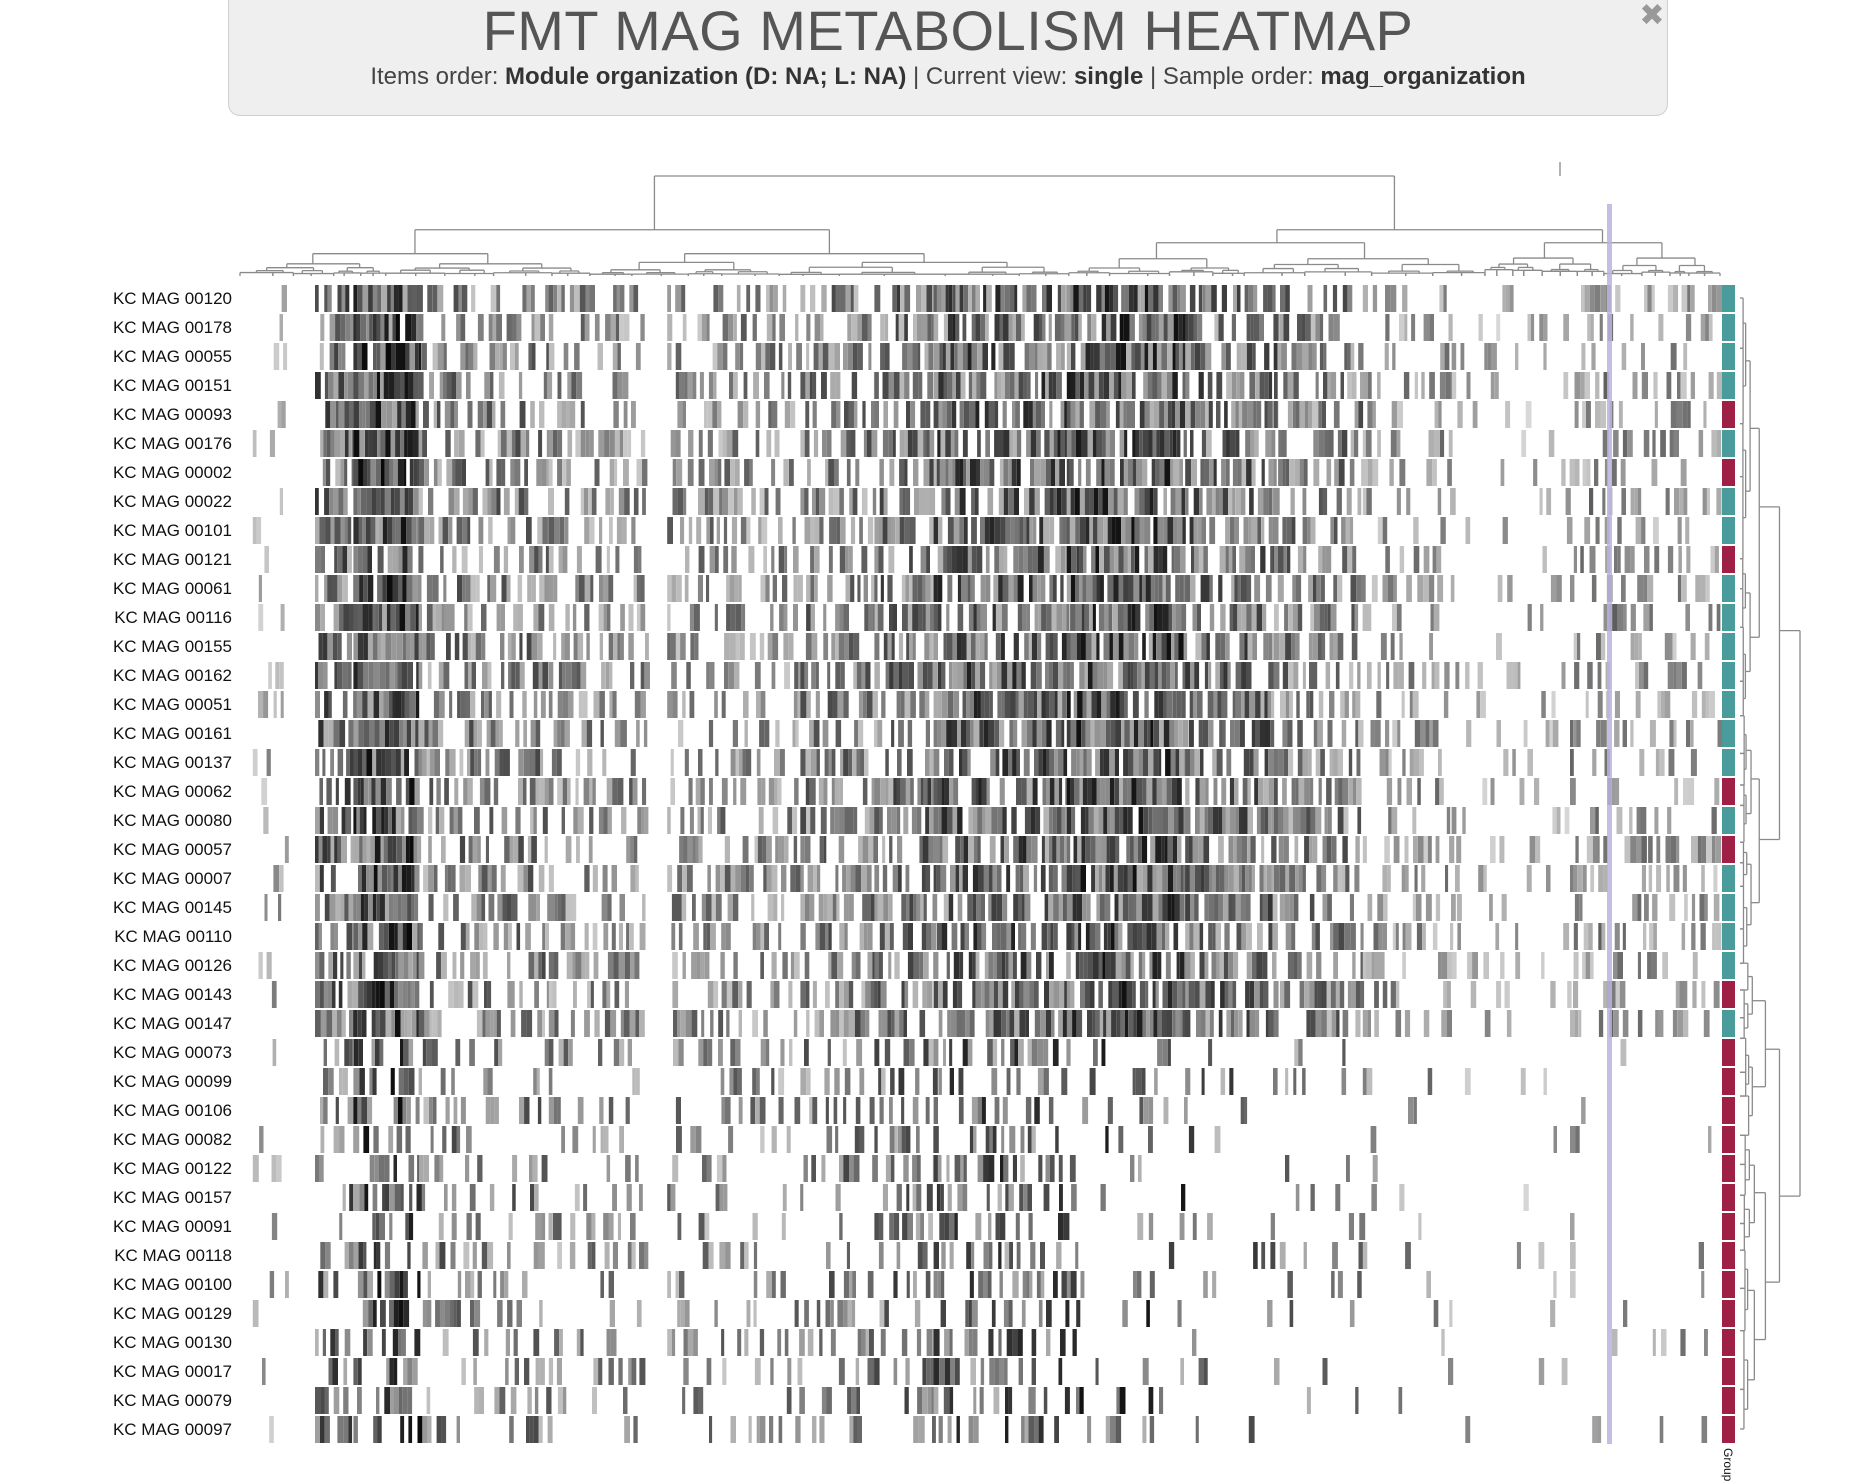  I want to click on row-label: KC MAG 00151, so click(172, 385).